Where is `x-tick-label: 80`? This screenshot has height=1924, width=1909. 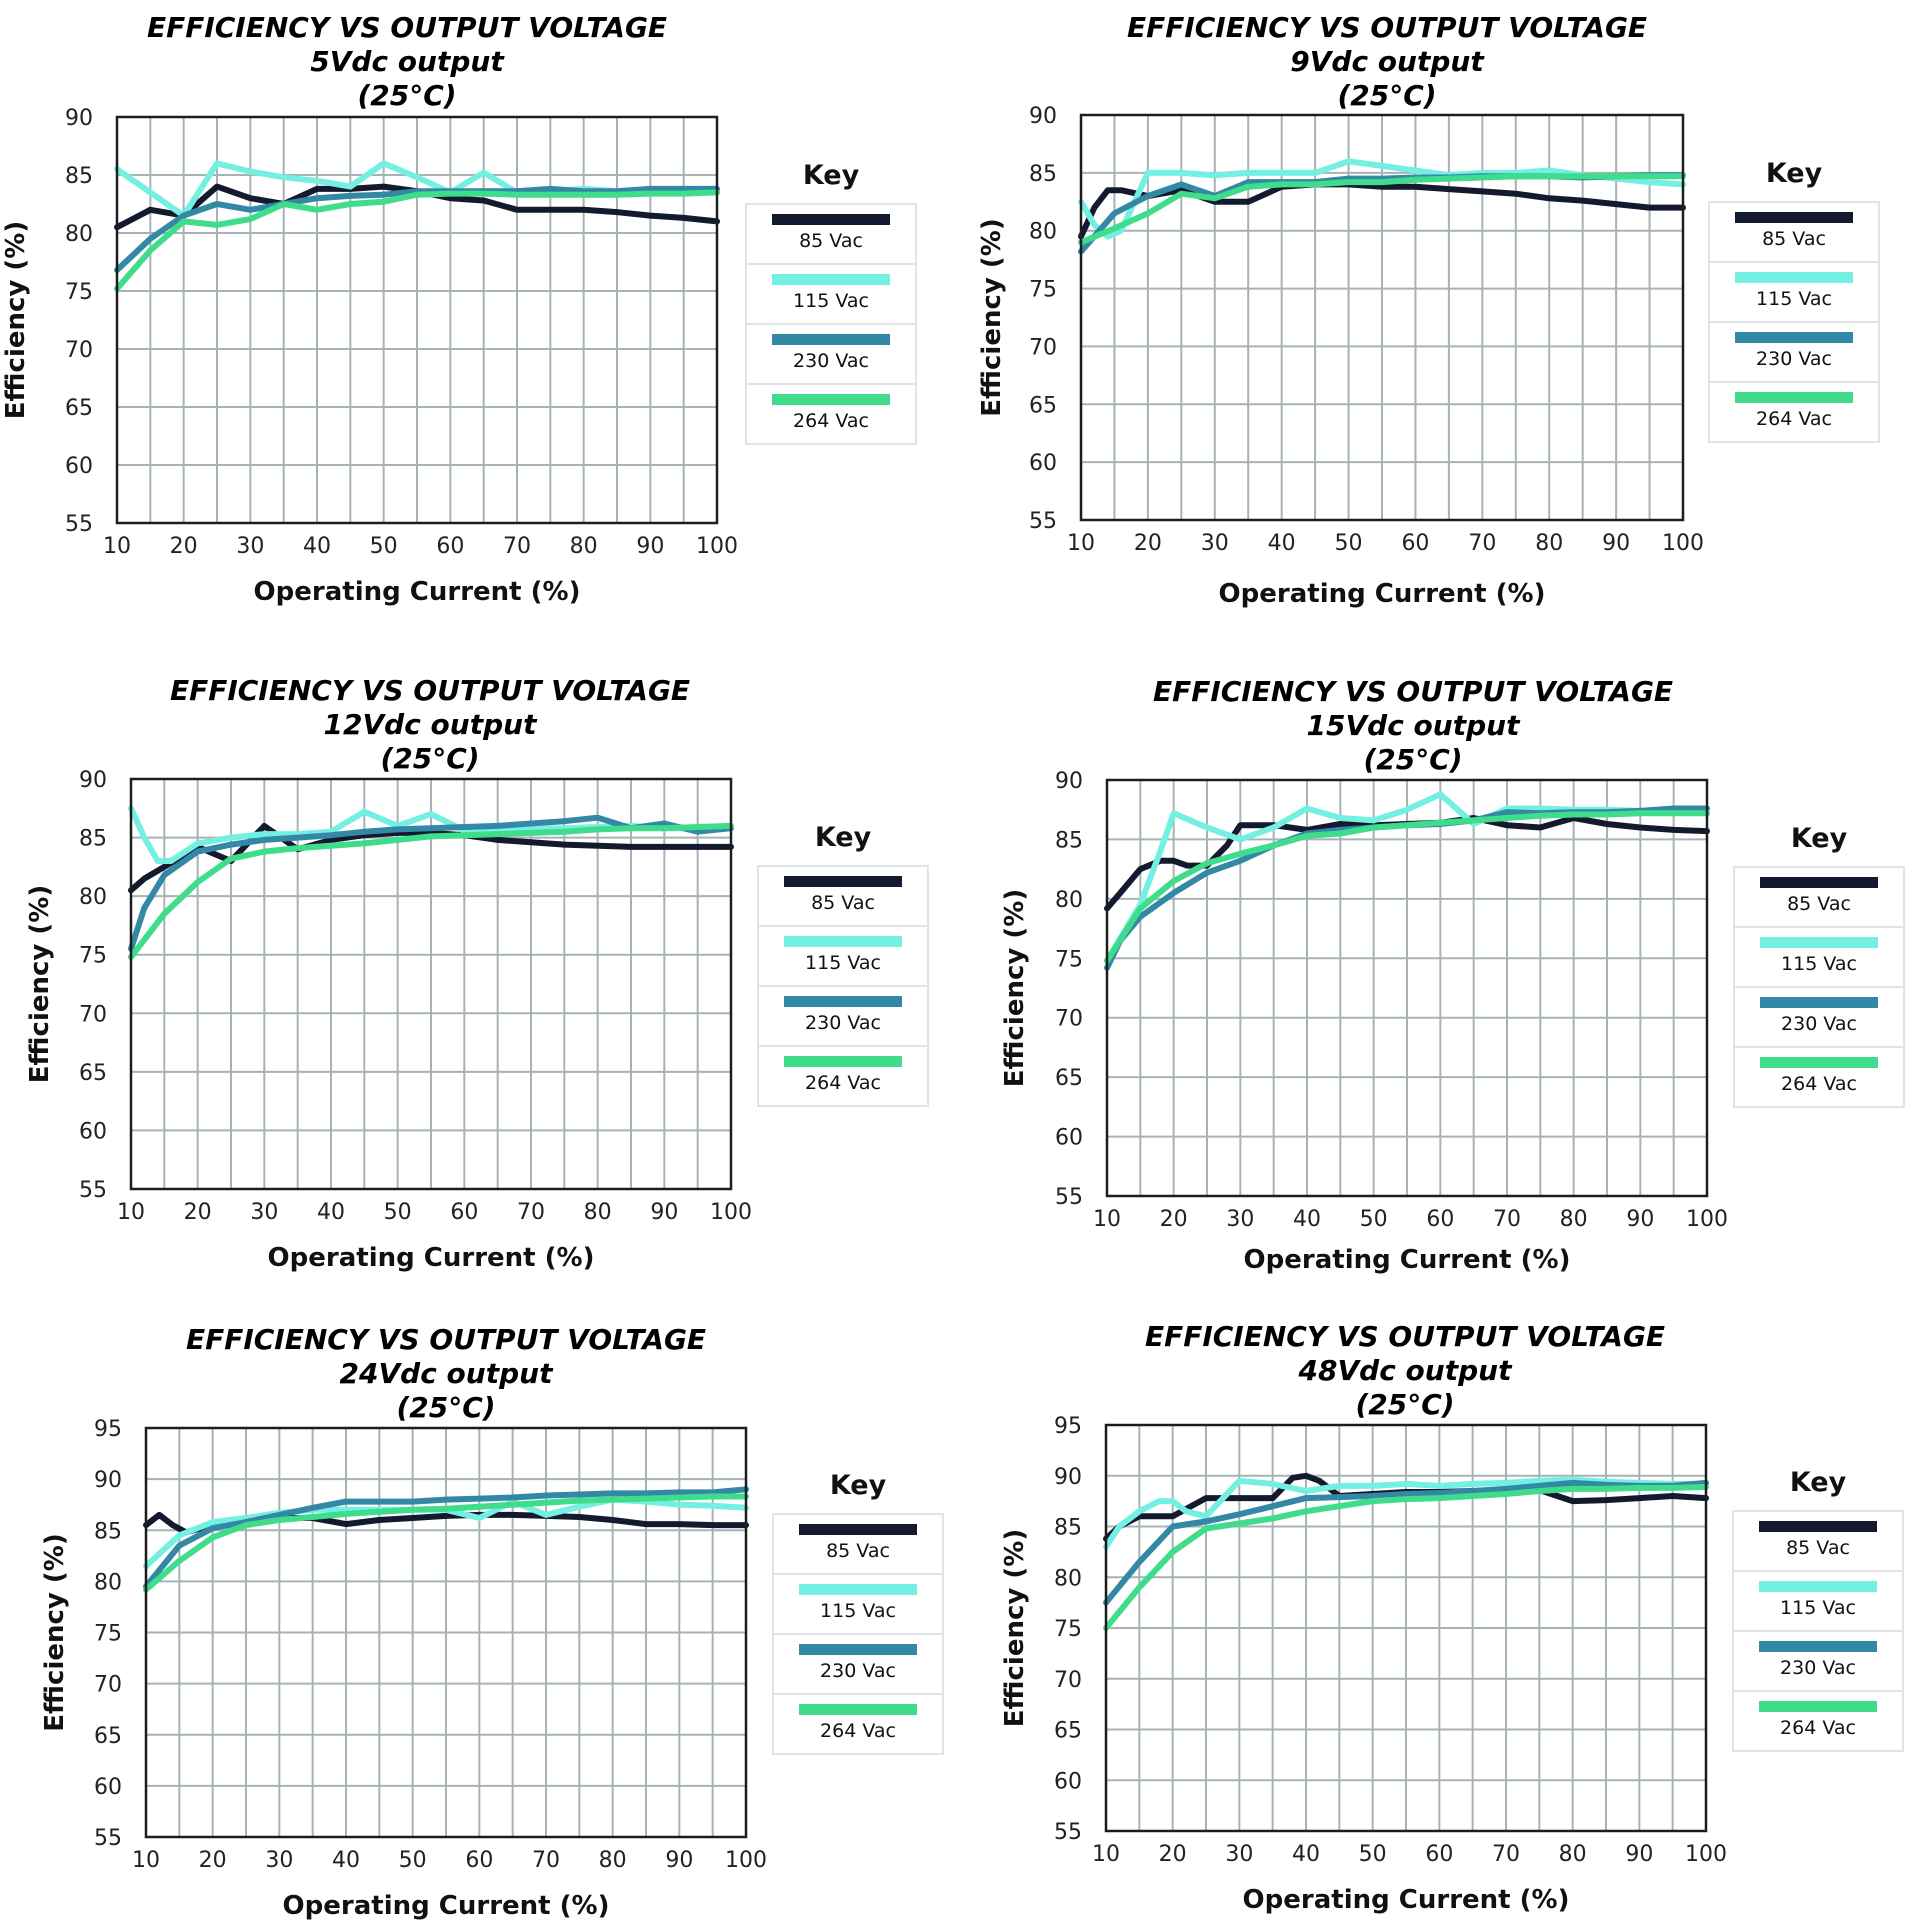
x-tick-label: 80 is located at coordinates (613, 1860).